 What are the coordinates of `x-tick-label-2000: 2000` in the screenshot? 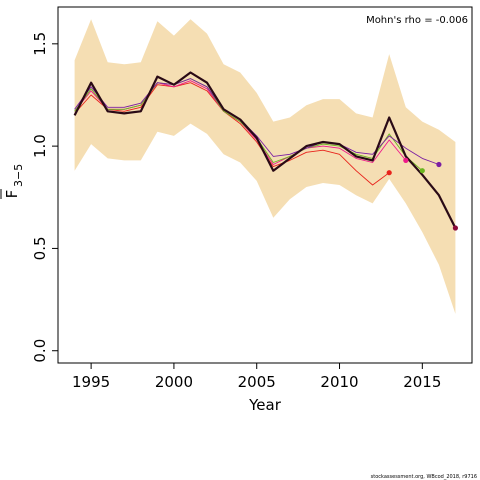 It's located at (174, 382).